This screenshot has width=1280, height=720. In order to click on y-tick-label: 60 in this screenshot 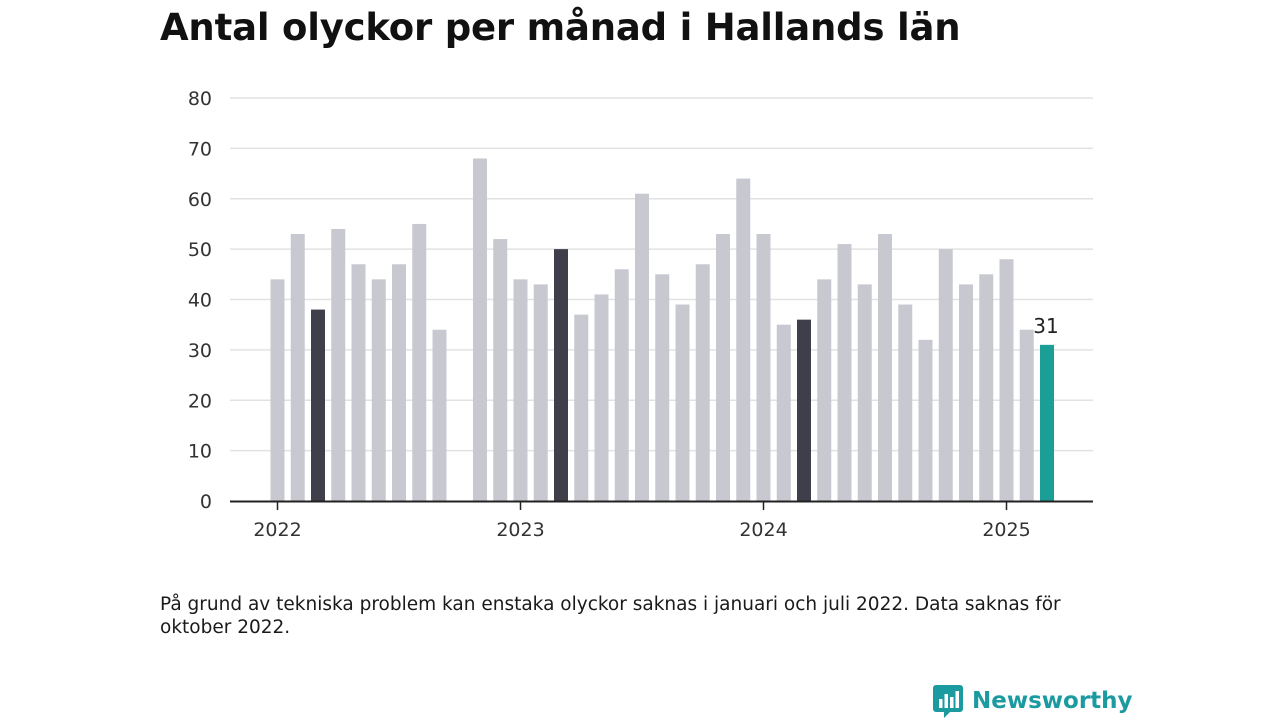, I will do `click(200, 200)`.